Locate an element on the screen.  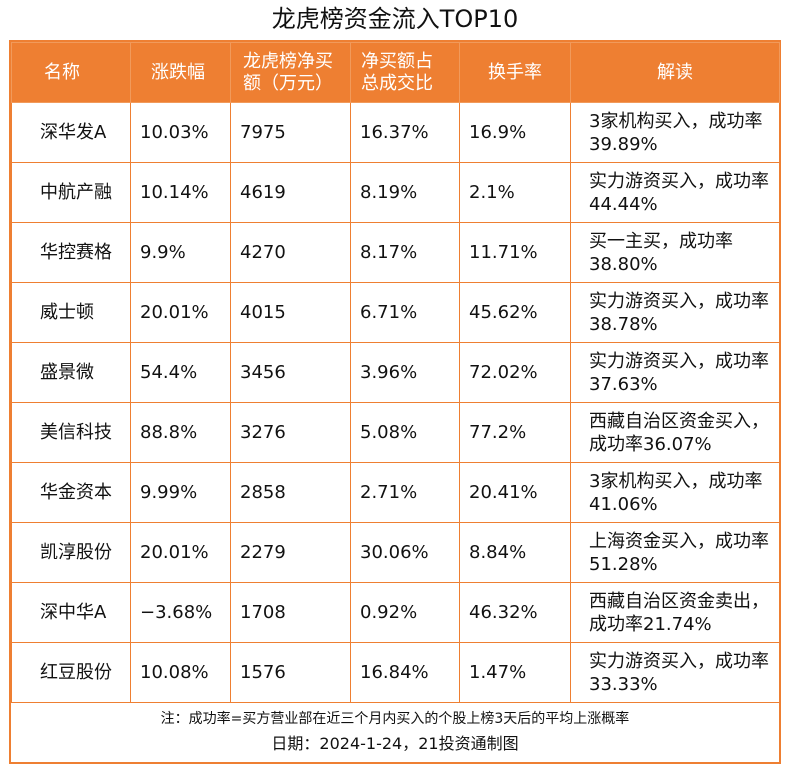
cell-name: 华控赛格 is located at coordinates (71, 252).